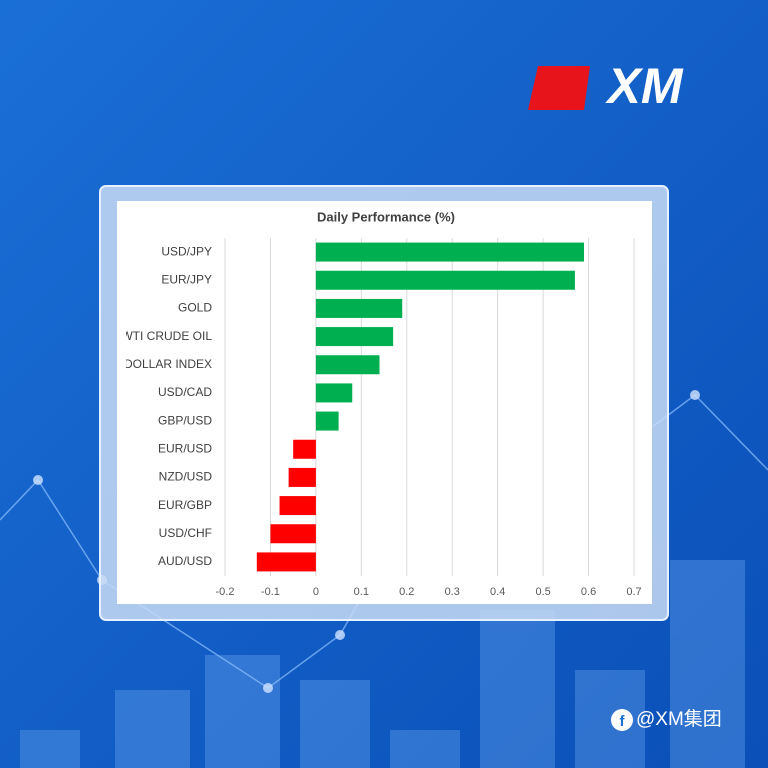 This screenshot has width=768, height=768. What do you see at coordinates (225, 592) in the screenshot?
I see `x-tick-label: -0.2` at bounding box center [225, 592].